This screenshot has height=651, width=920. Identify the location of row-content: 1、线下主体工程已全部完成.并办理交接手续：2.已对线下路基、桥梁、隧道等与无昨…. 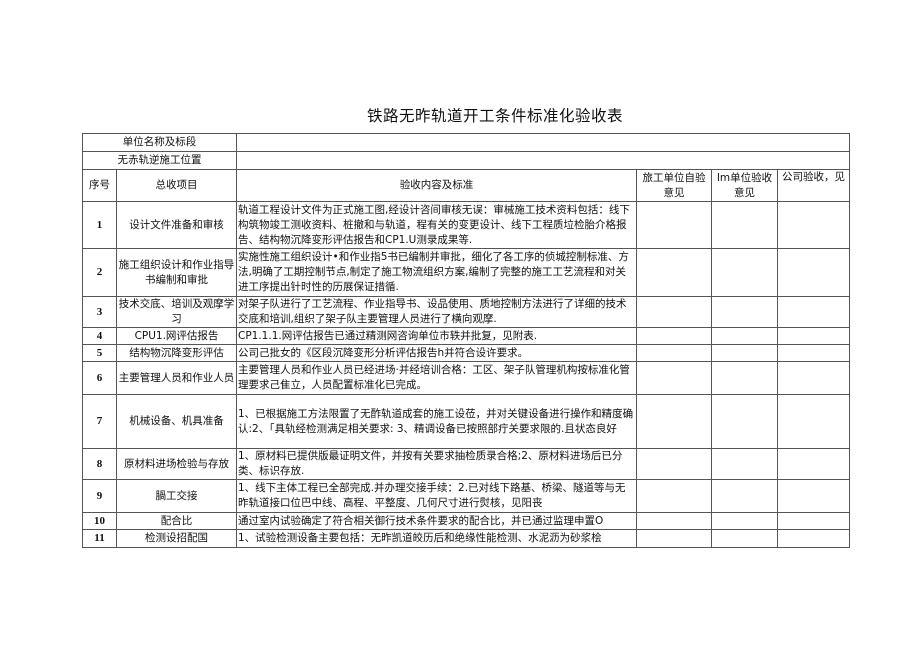
(436, 496).